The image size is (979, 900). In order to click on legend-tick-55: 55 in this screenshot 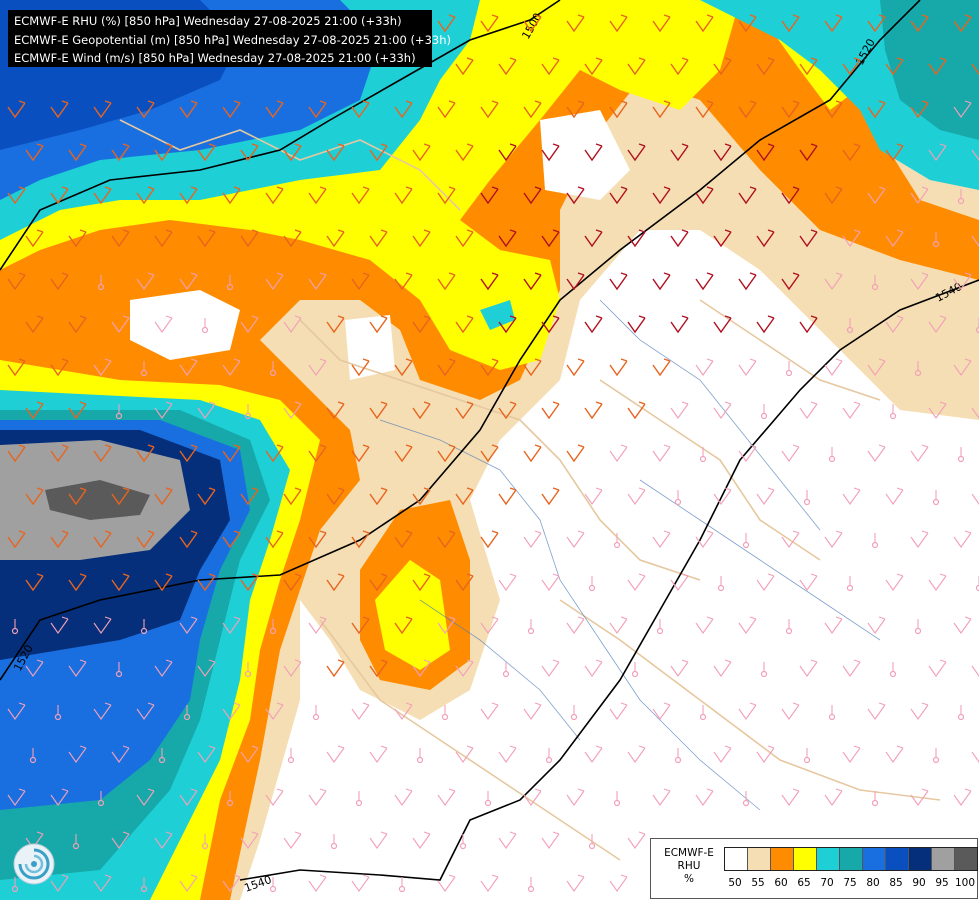, I will do `click(758, 883)`.